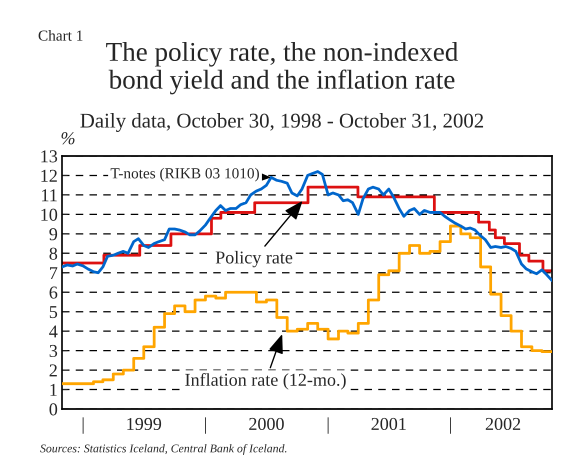 This screenshot has width=564, height=459. I want to click on annotation: Inflation rate (12-mo.), so click(265, 381).